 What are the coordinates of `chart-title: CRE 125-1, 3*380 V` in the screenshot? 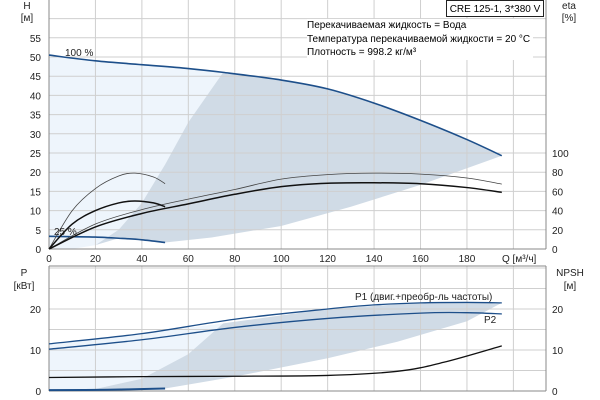 It's located at (495, 9).